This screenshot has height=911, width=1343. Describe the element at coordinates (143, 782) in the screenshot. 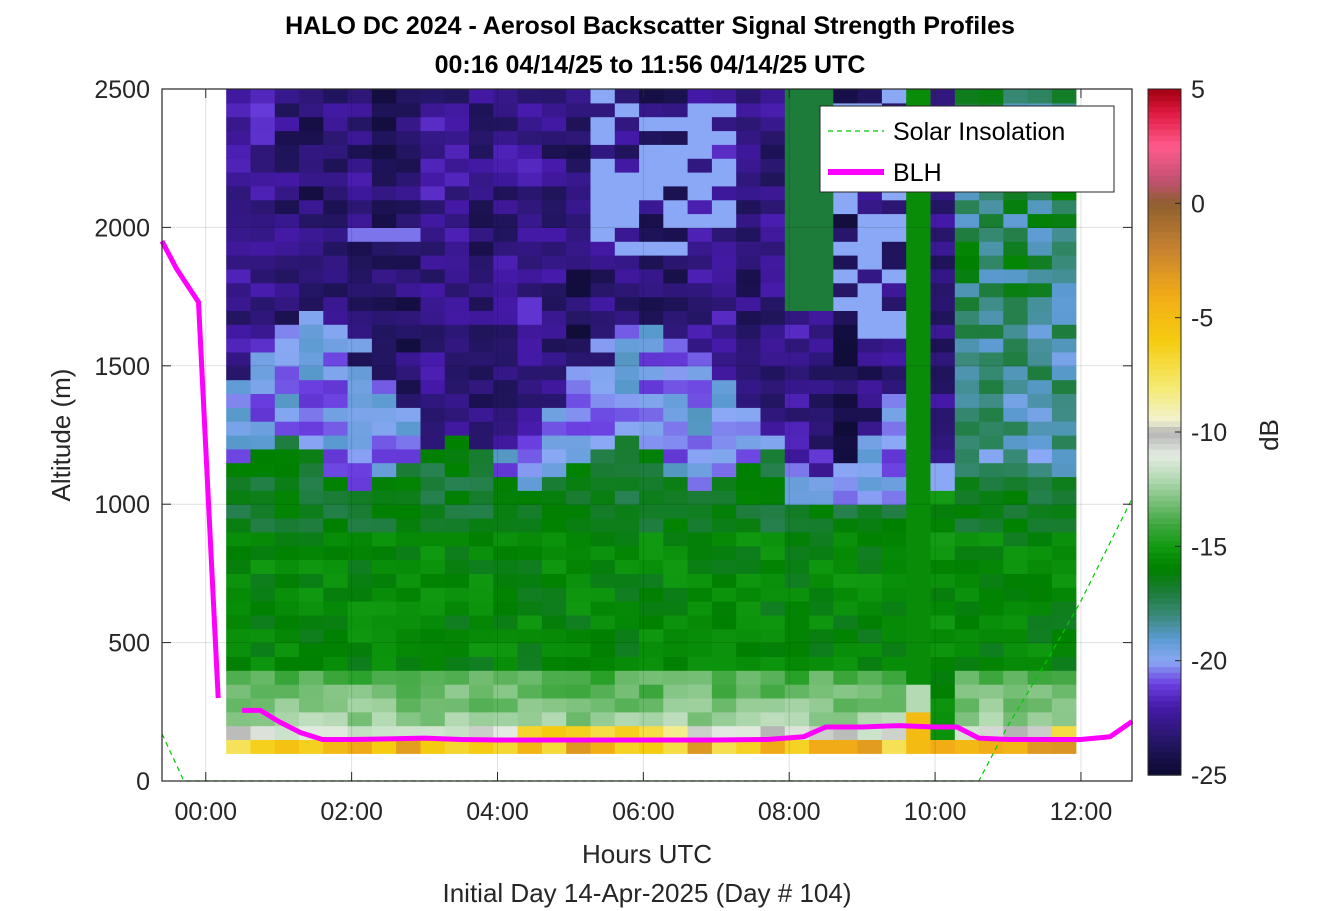

I see `y-tick-label: 0` at that location.